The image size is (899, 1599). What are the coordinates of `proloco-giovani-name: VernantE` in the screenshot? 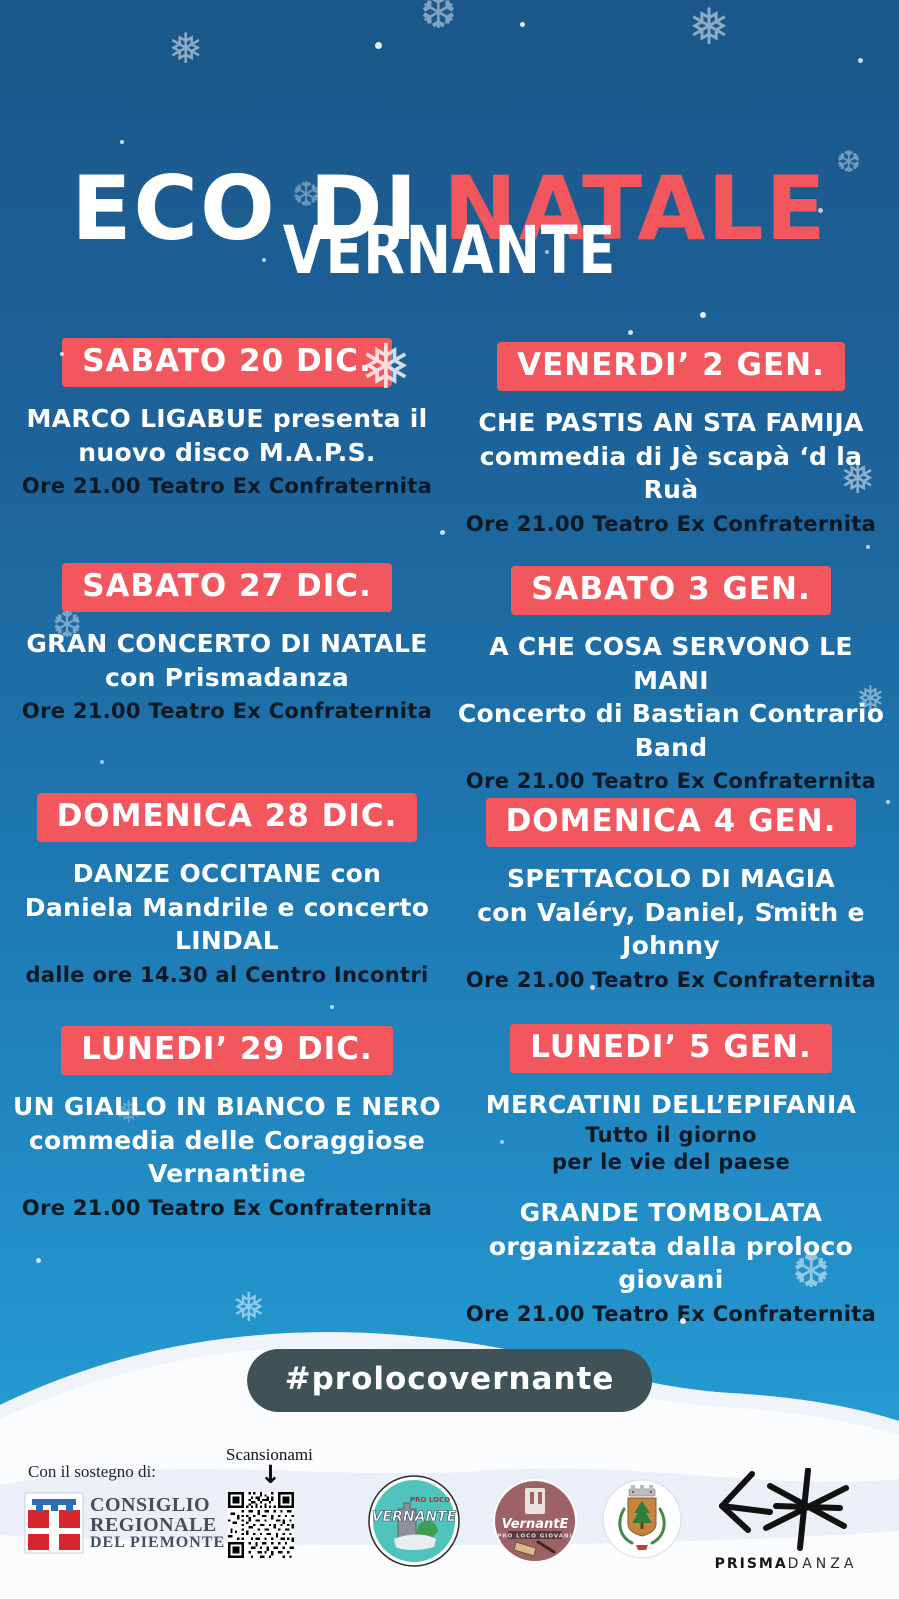 It's located at (535, 1524).